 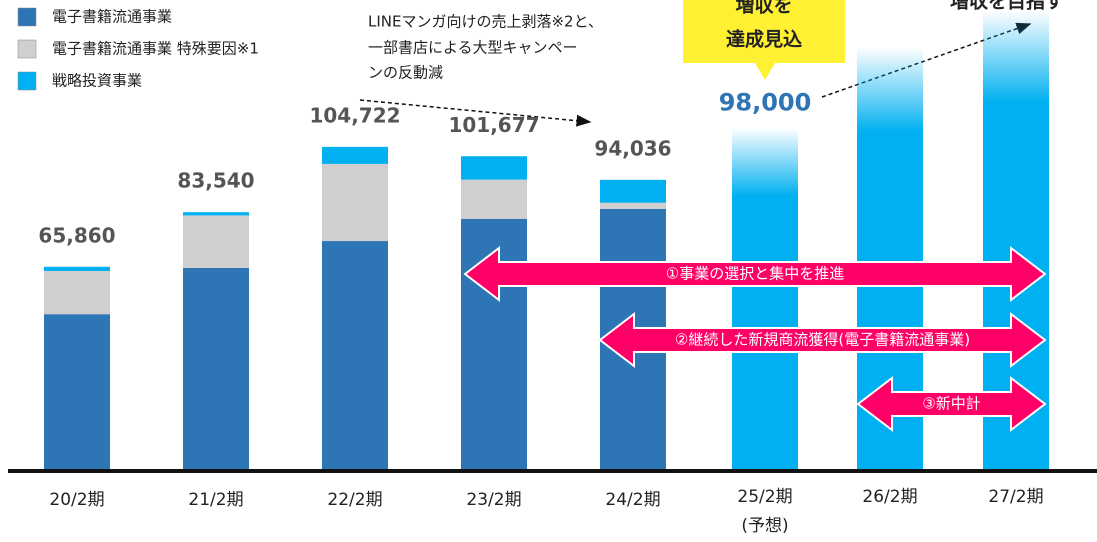 What do you see at coordinates (215, 500) in the screenshot?
I see `x-tick-label: 21/2期` at bounding box center [215, 500].